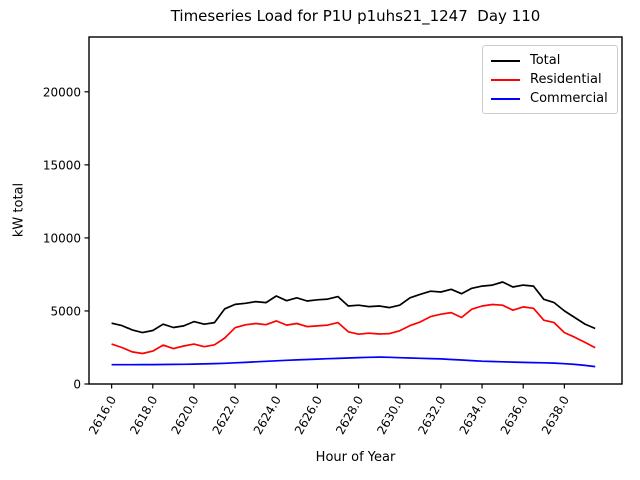 The width and height of the screenshot is (640, 480). I want to click on legend-item-total: Total, so click(549, 60).